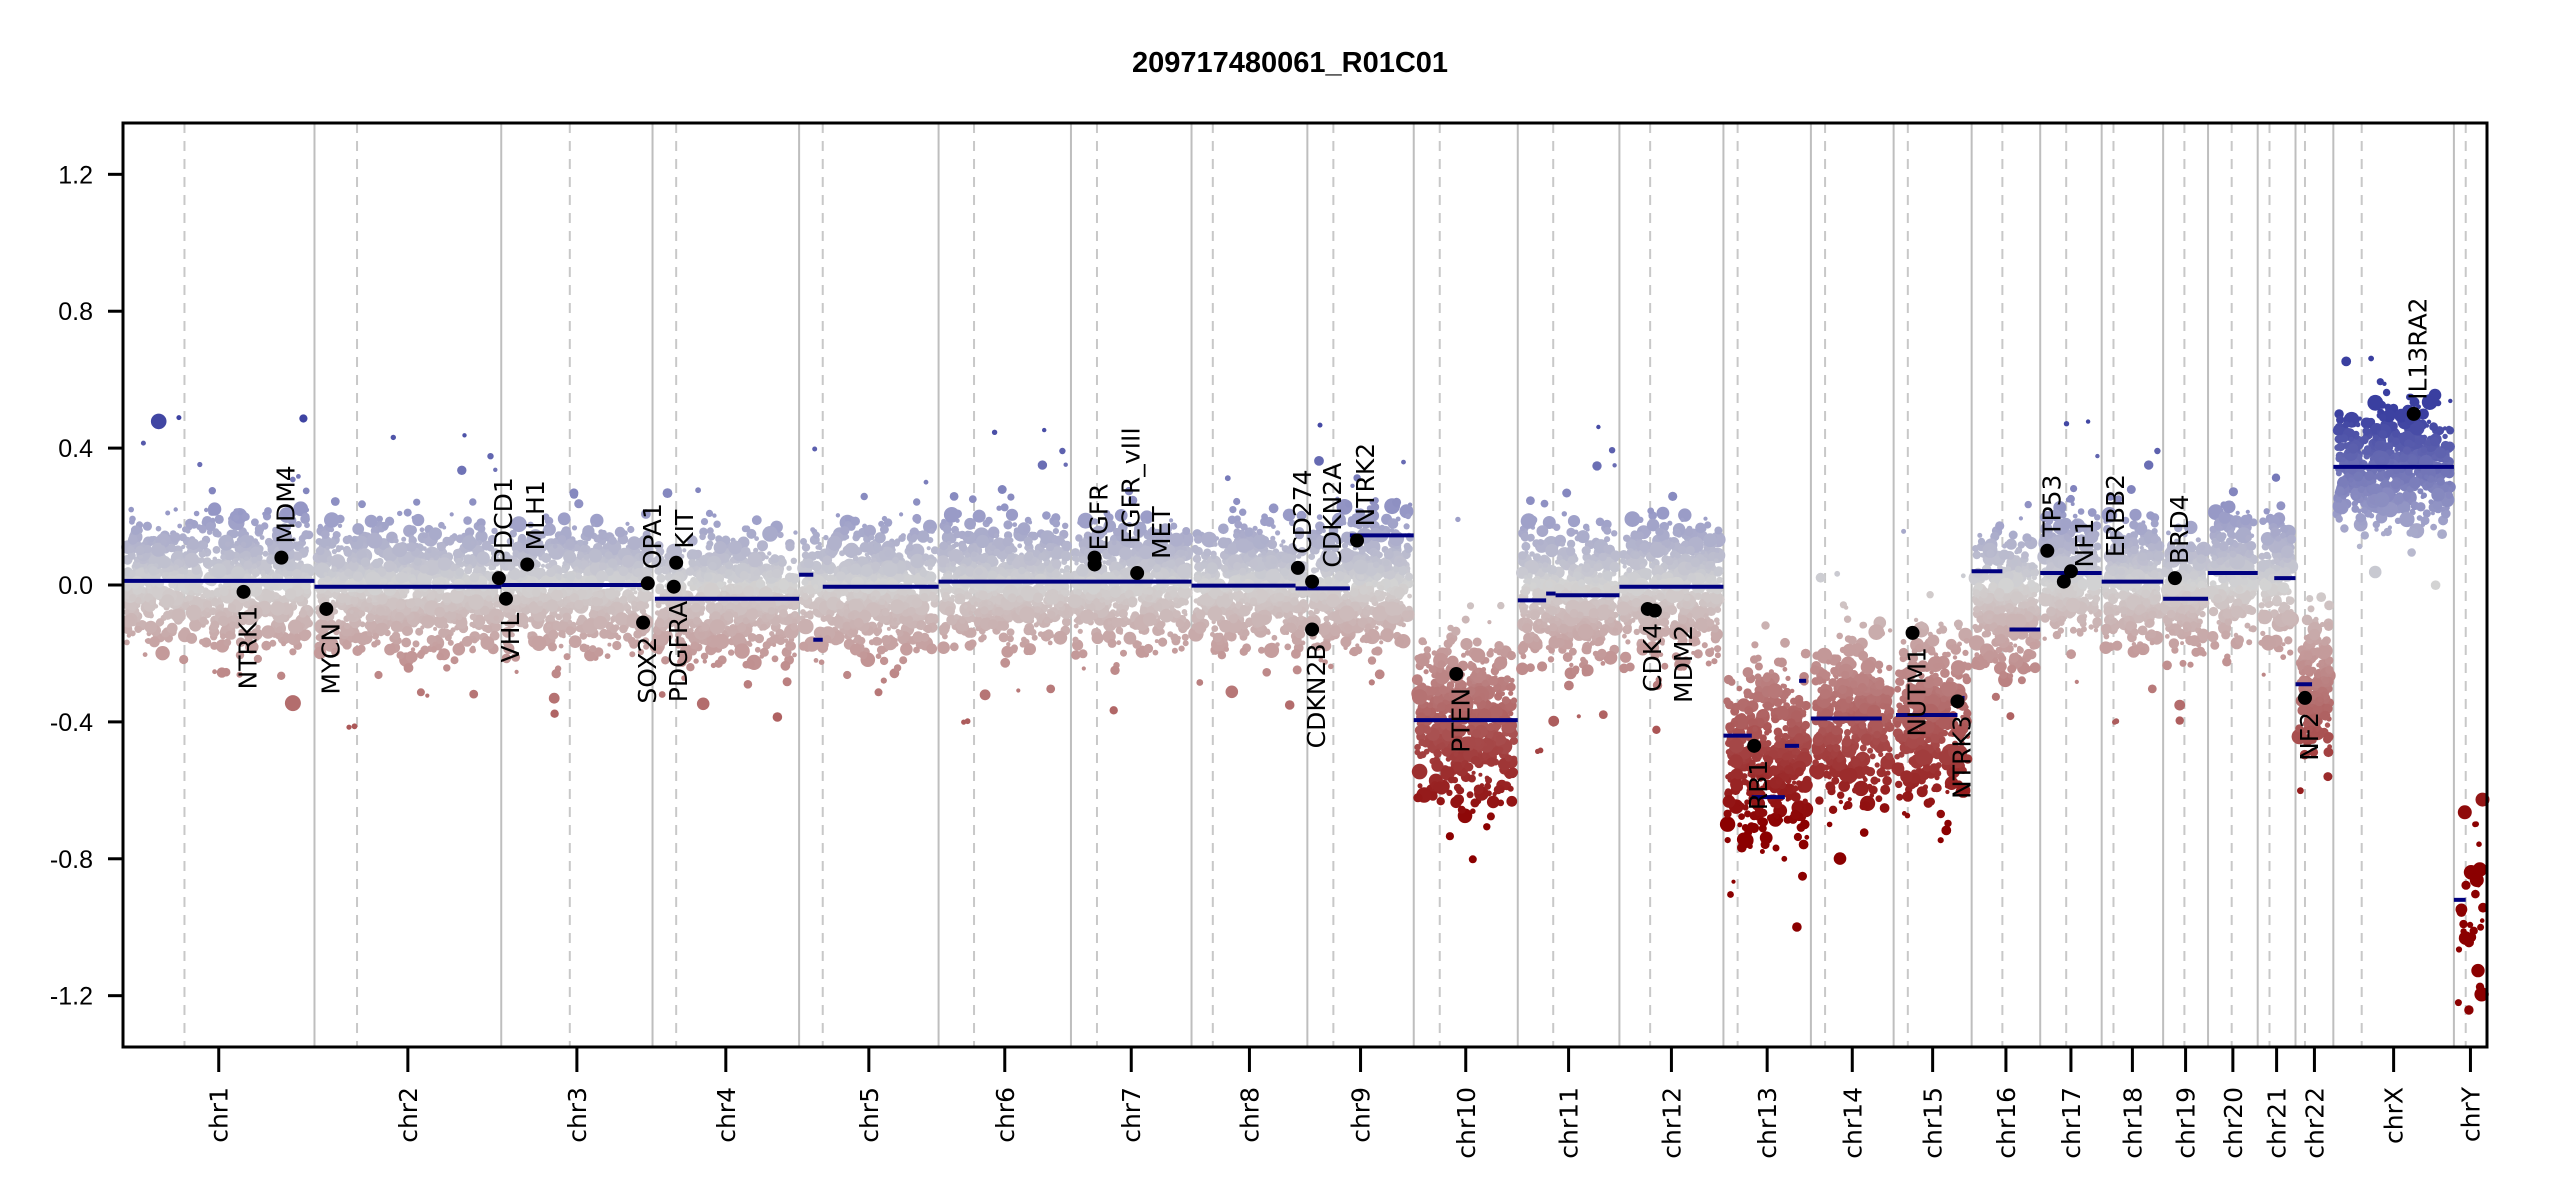  I want to click on chart-title: 209717480061_R01C01, so click(1290, 63).